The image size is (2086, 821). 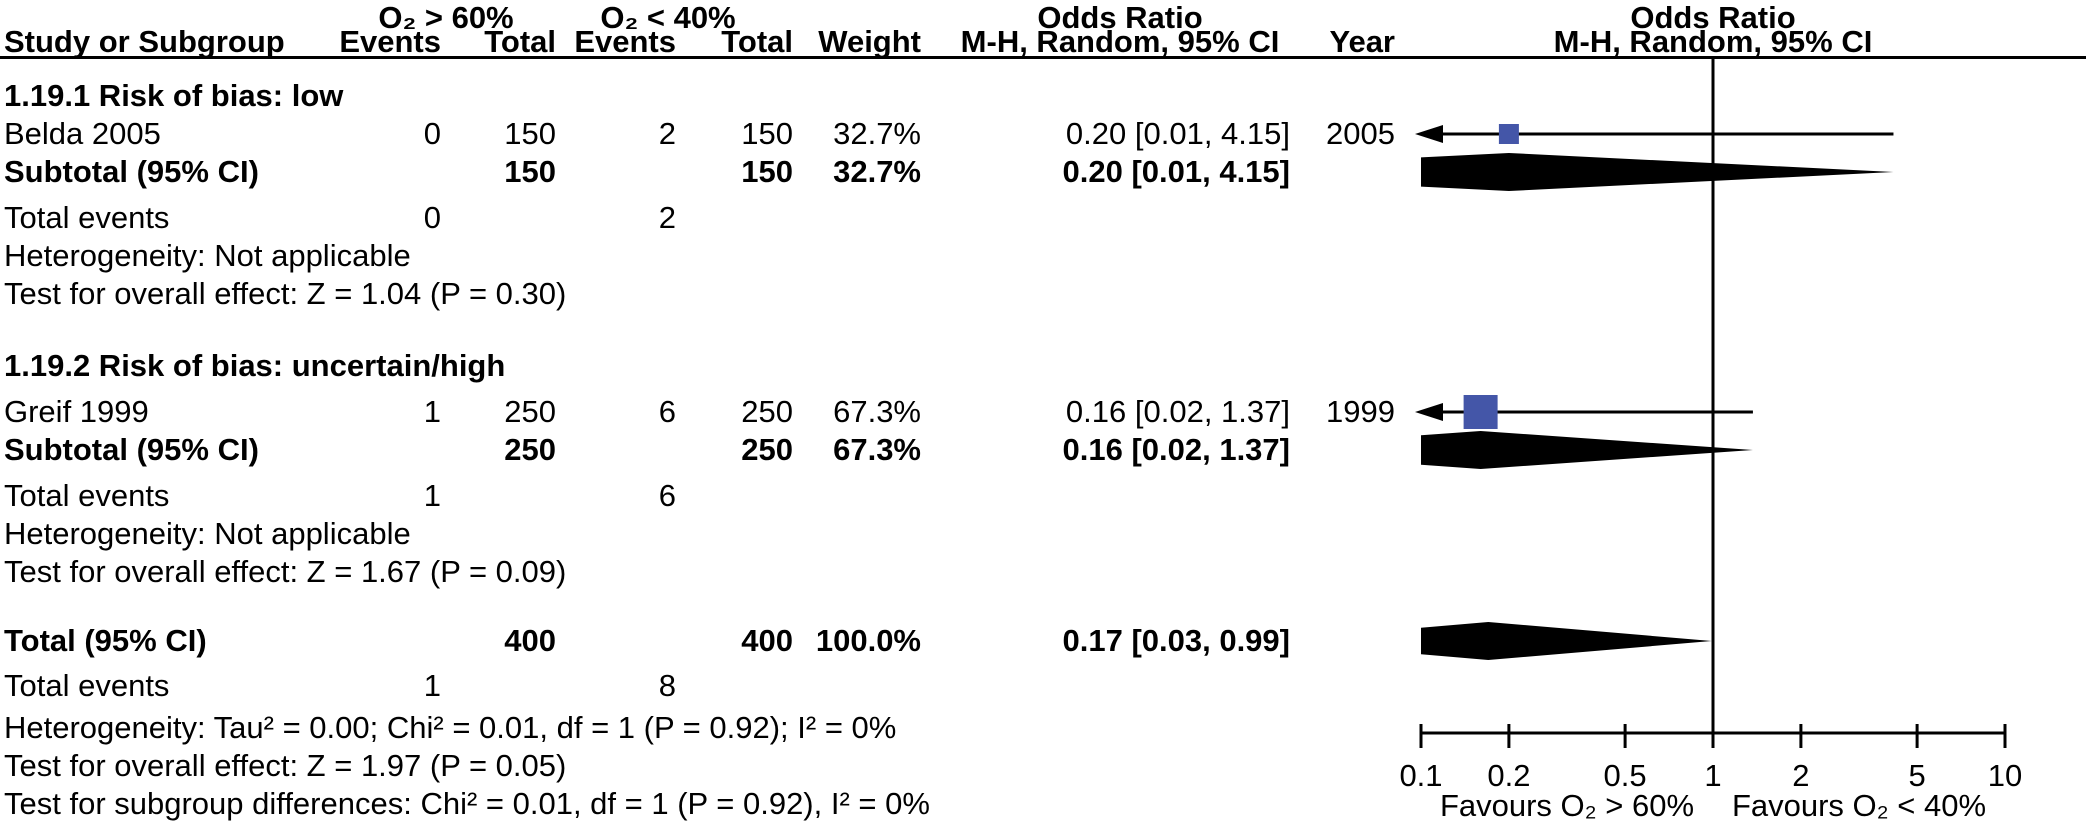 What do you see at coordinates (1176, 171) in the screenshot?
I see `subtotal-or-ci: 0.20 [0.01, 4.15]` at bounding box center [1176, 171].